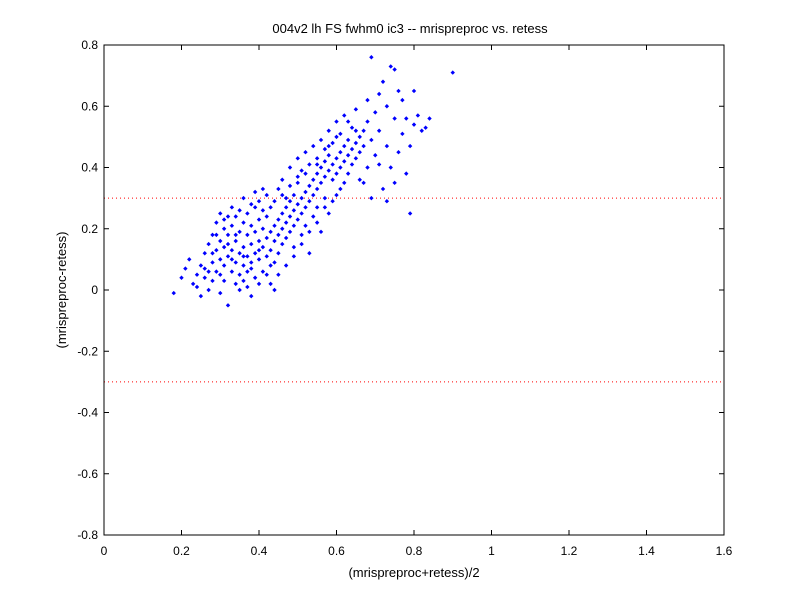 This screenshot has width=800, height=600. Describe the element at coordinates (89, 168) in the screenshot. I see `y-tick-label-6: 0.4` at that location.